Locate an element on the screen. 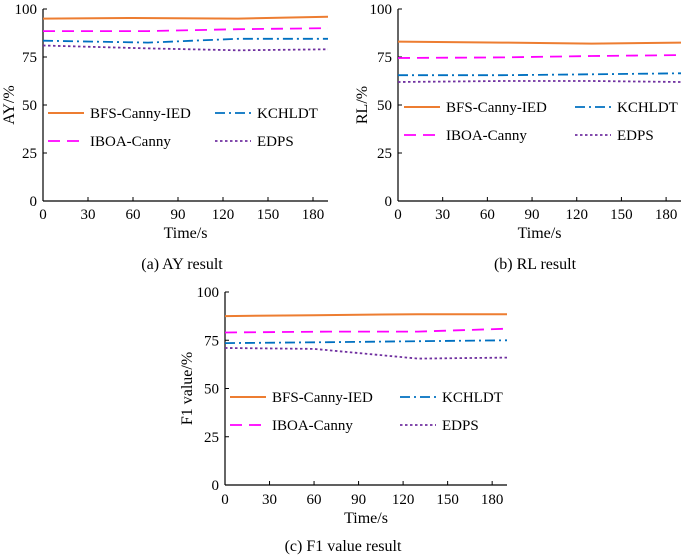  chart-caption: (b) RL result is located at coordinates (535, 264).